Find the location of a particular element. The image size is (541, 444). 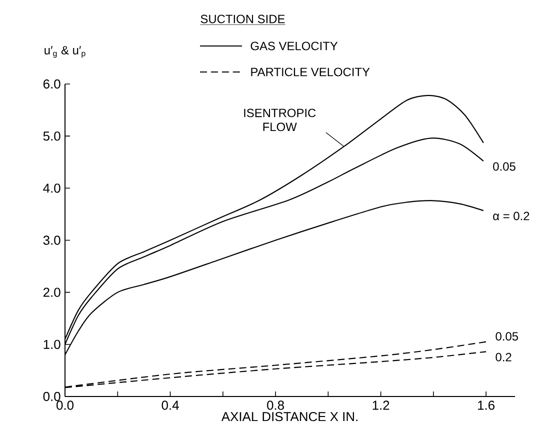

y-tick-label: 6.0 is located at coordinates (51, 84).